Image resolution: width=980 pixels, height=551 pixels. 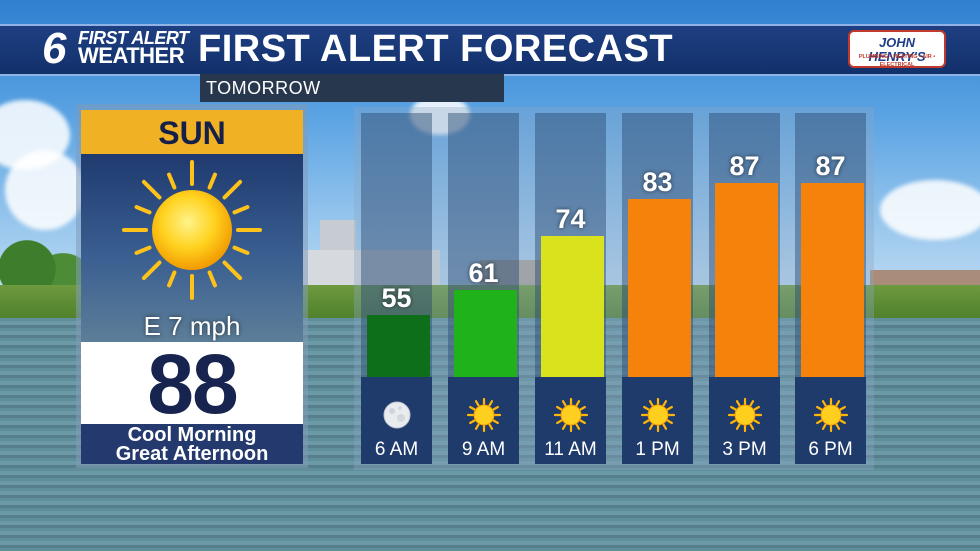 I want to click on moon-icon, so click(x=397, y=415).